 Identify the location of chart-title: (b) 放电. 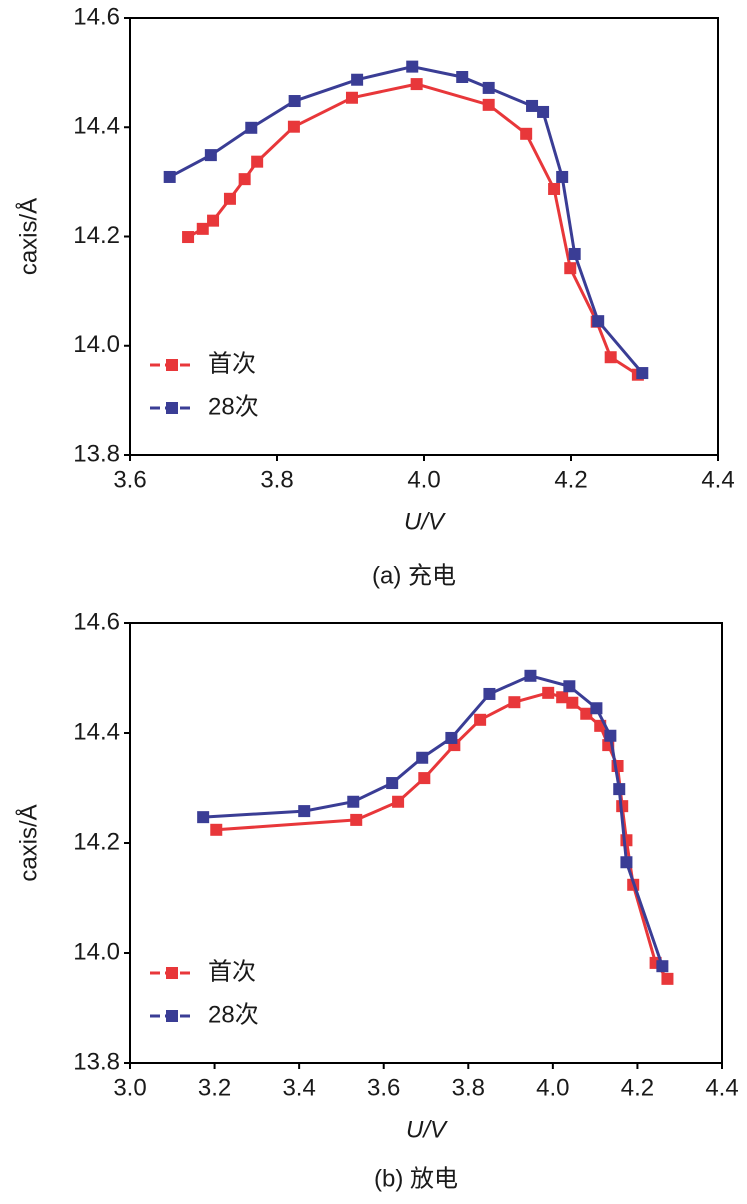
(416, 1178).